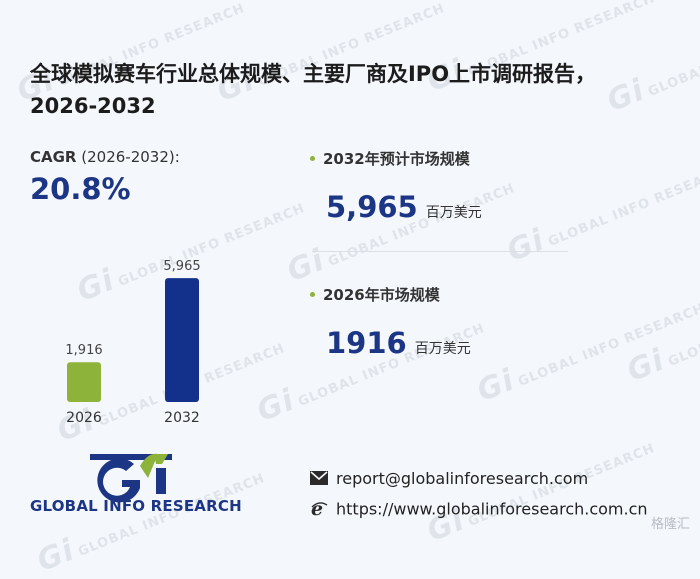 This screenshot has height=579, width=700. Describe the element at coordinates (442, 349) in the screenshot. I see `market-2026-unit: 百万美元` at that location.